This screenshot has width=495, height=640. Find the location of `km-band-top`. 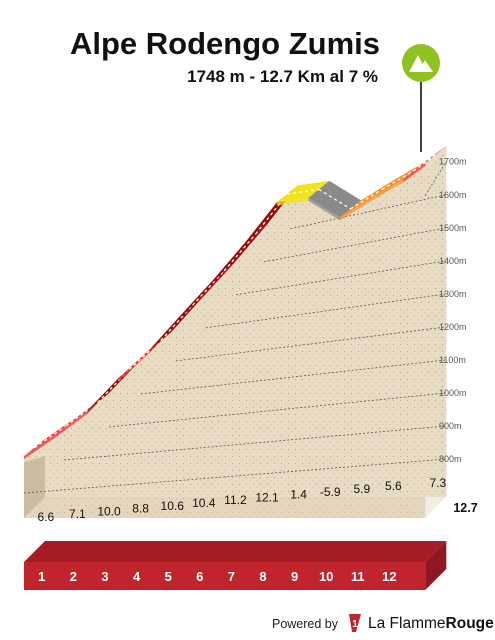

km-band-top is located at coordinates (235, 551).